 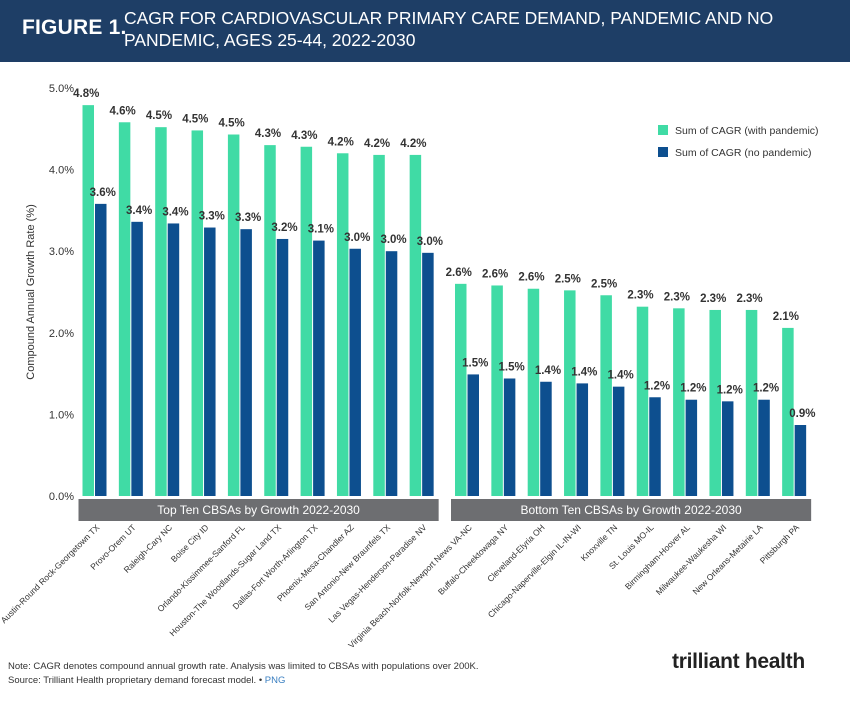 What do you see at coordinates (738, 661) in the screenshot?
I see `trilliant-health-logo: trilliant health` at bounding box center [738, 661].